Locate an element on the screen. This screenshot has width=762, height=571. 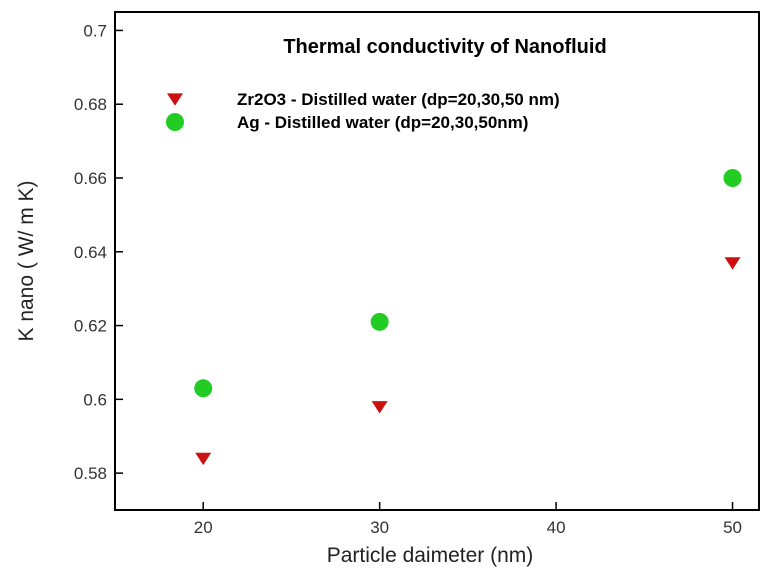
legend-label: Zr2O3 - Distilled water (dp=20,30,50 nm) is located at coordinates (398, 99).